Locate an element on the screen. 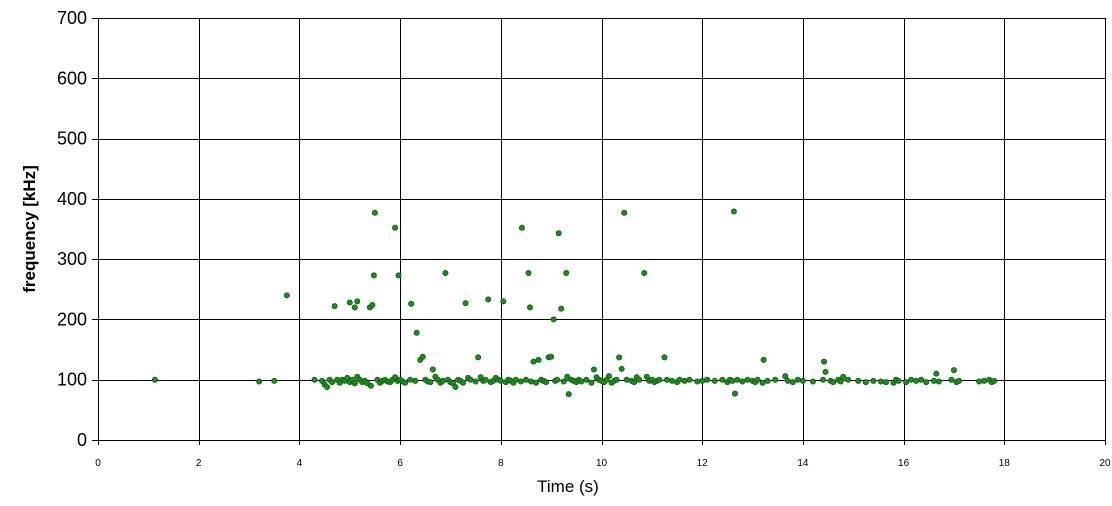  x-tick-label: 10 is located at coordinates (602, 463).